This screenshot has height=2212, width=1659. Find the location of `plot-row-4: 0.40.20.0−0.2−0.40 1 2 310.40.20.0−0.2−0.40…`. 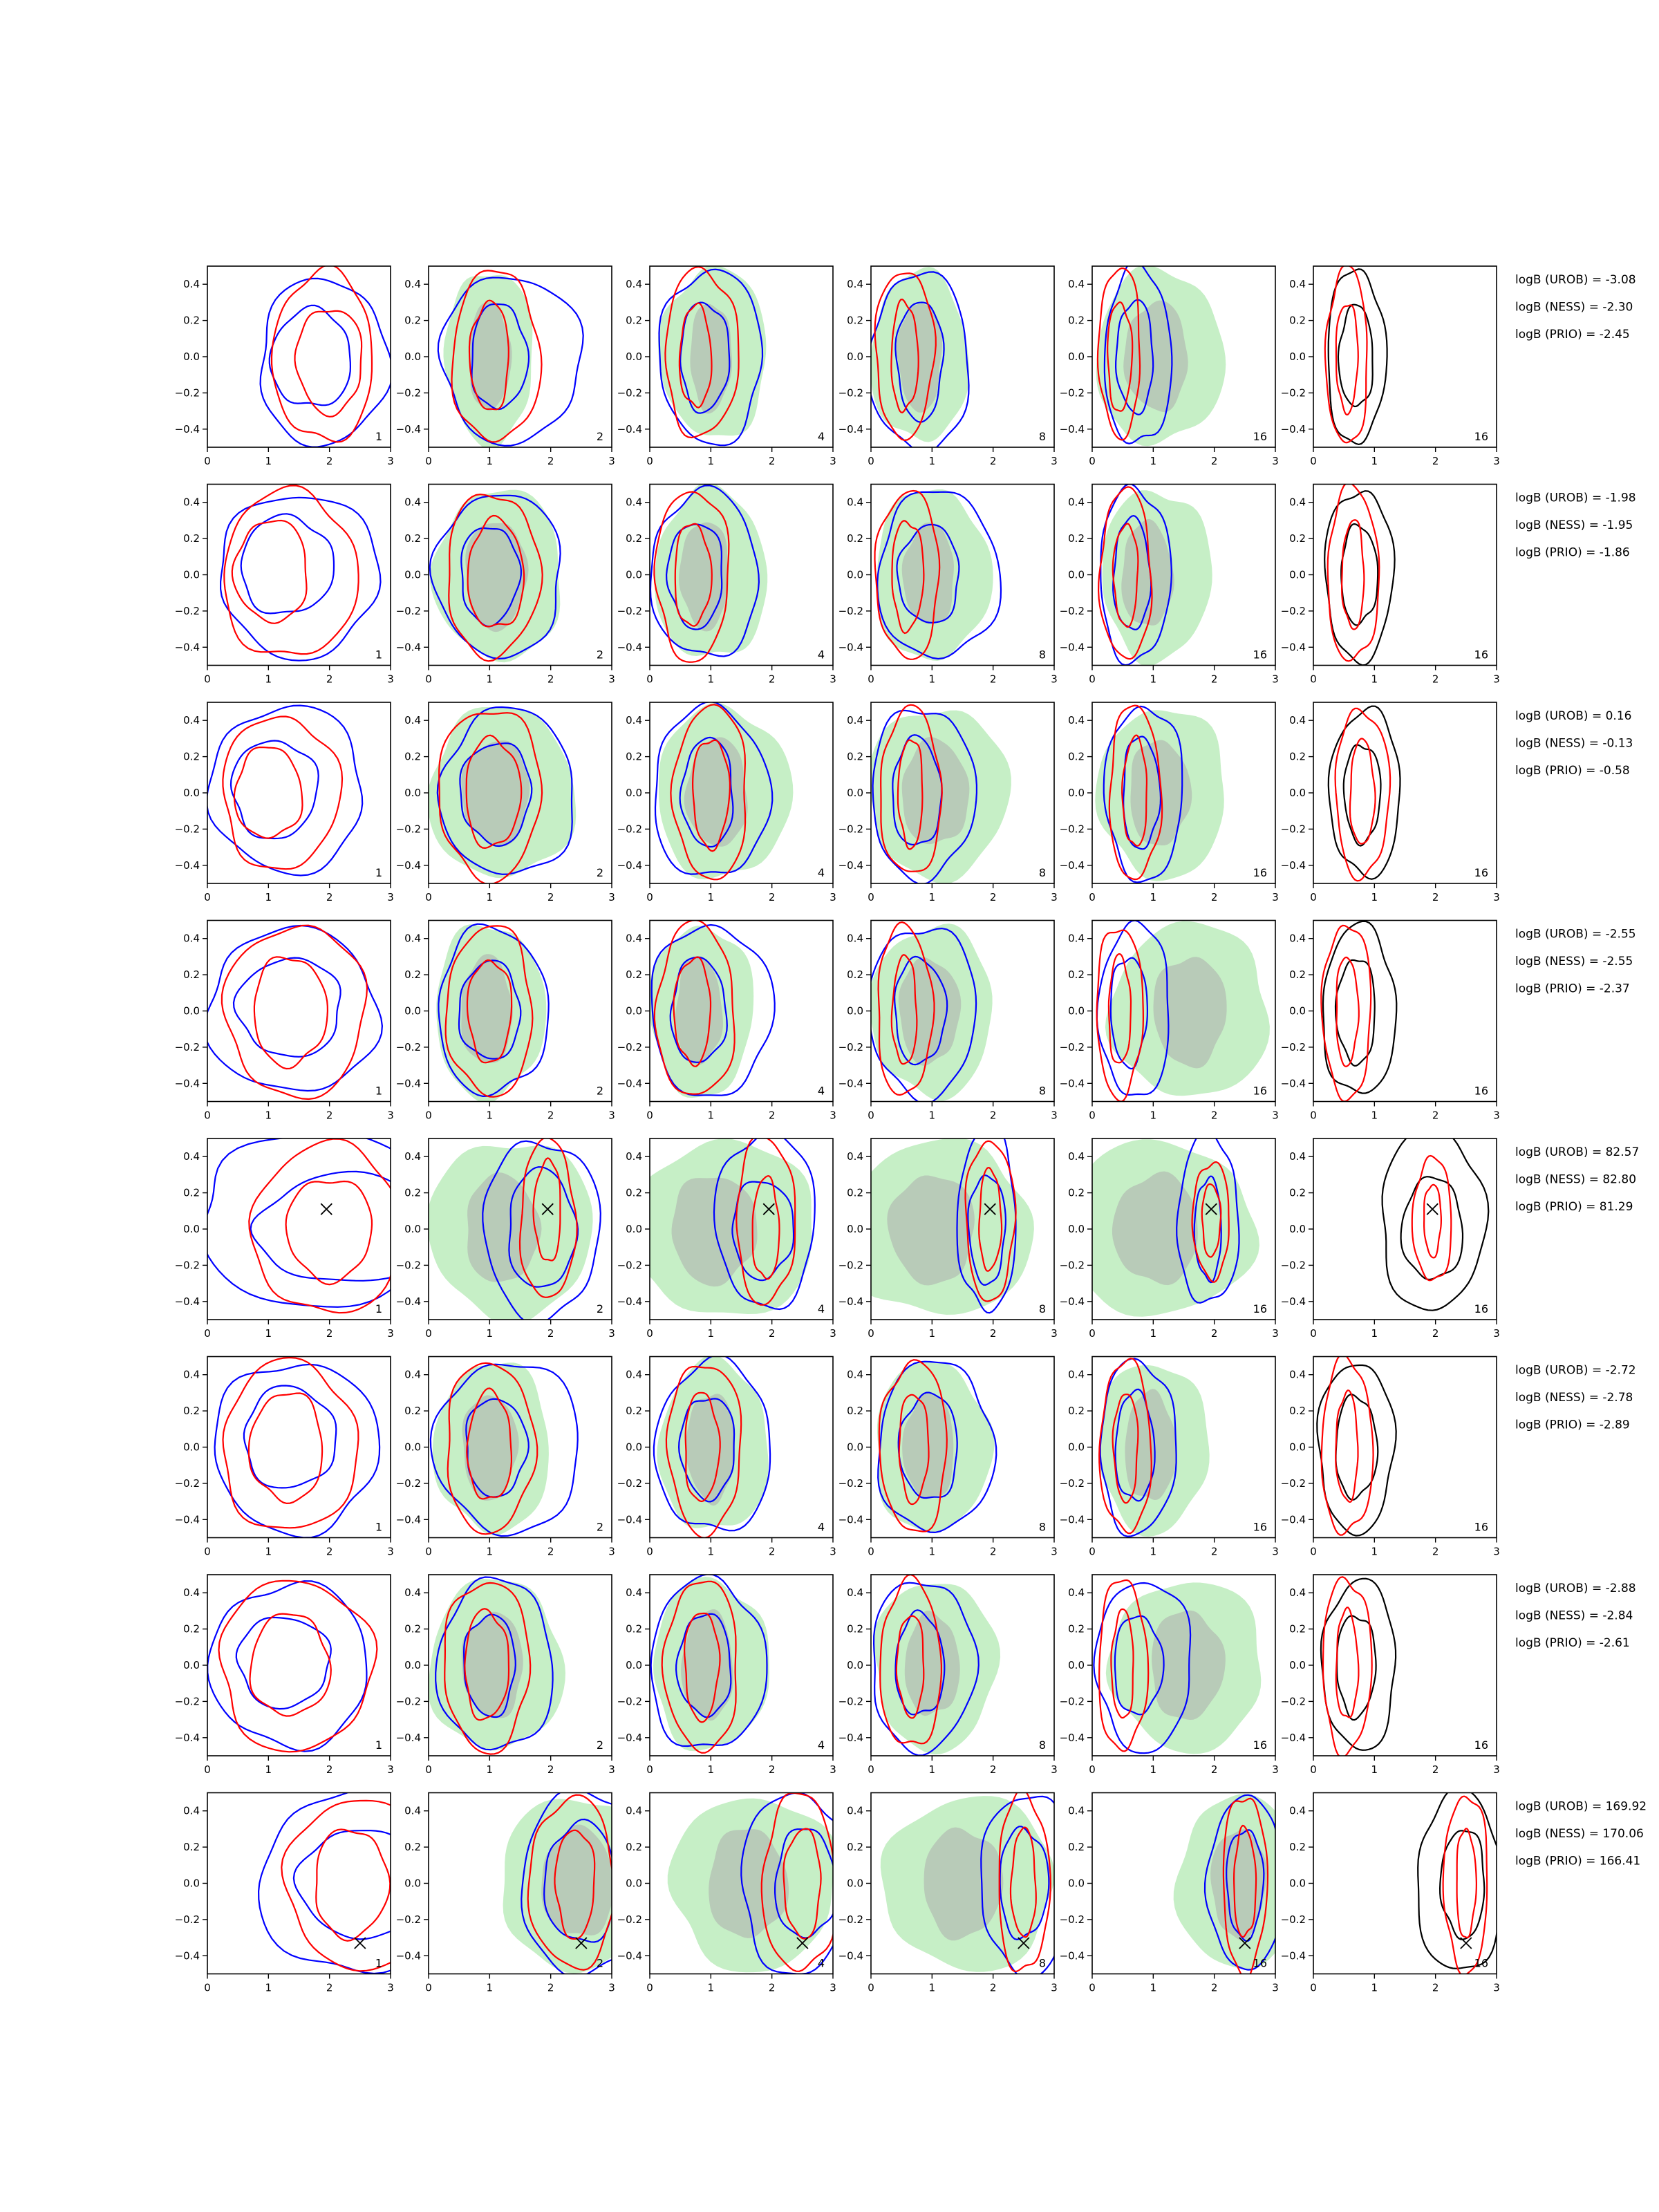

plot-row-4: 0.40.20.0−0.2−0.40 1 2 310.40.20.0−0.2−0.40… is located at coordinates (906, 1020).